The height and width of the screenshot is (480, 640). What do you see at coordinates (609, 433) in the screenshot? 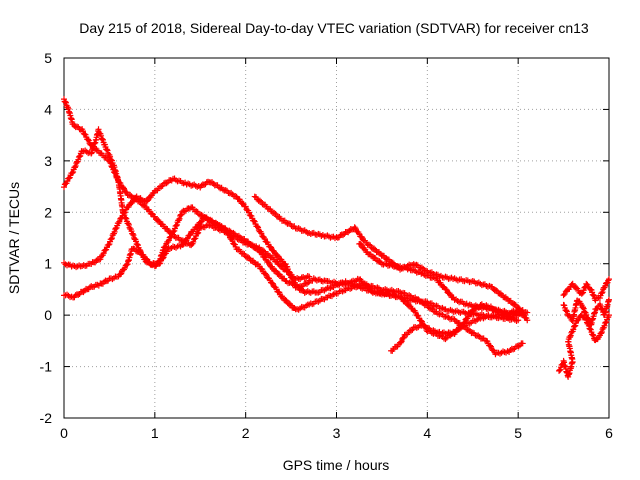
I see `x-tick-label-6: 6` at bounding box center [609, 433].